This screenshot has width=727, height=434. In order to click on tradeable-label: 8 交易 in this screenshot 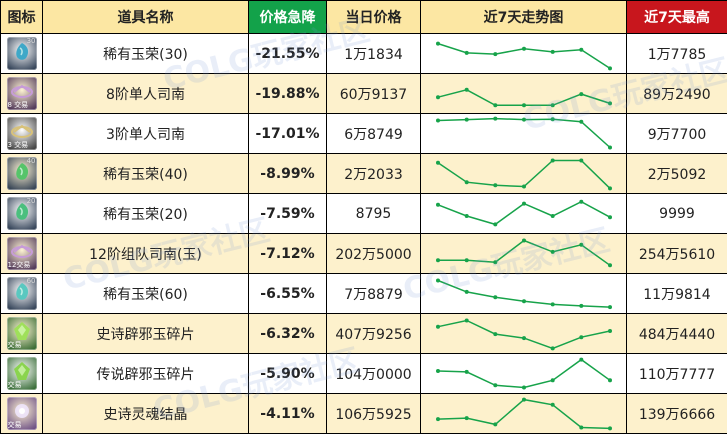, I will do `click(18, 105)`.